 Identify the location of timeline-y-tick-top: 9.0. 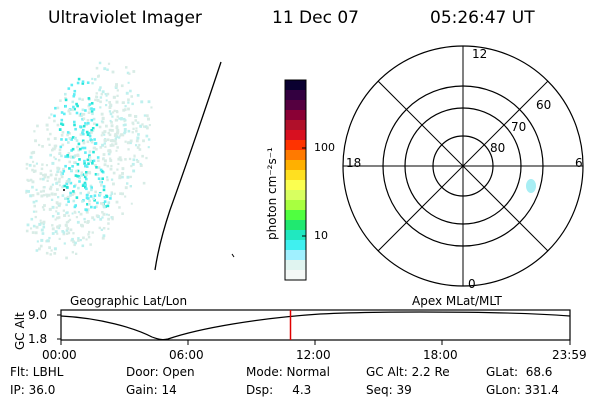
(38, 315).